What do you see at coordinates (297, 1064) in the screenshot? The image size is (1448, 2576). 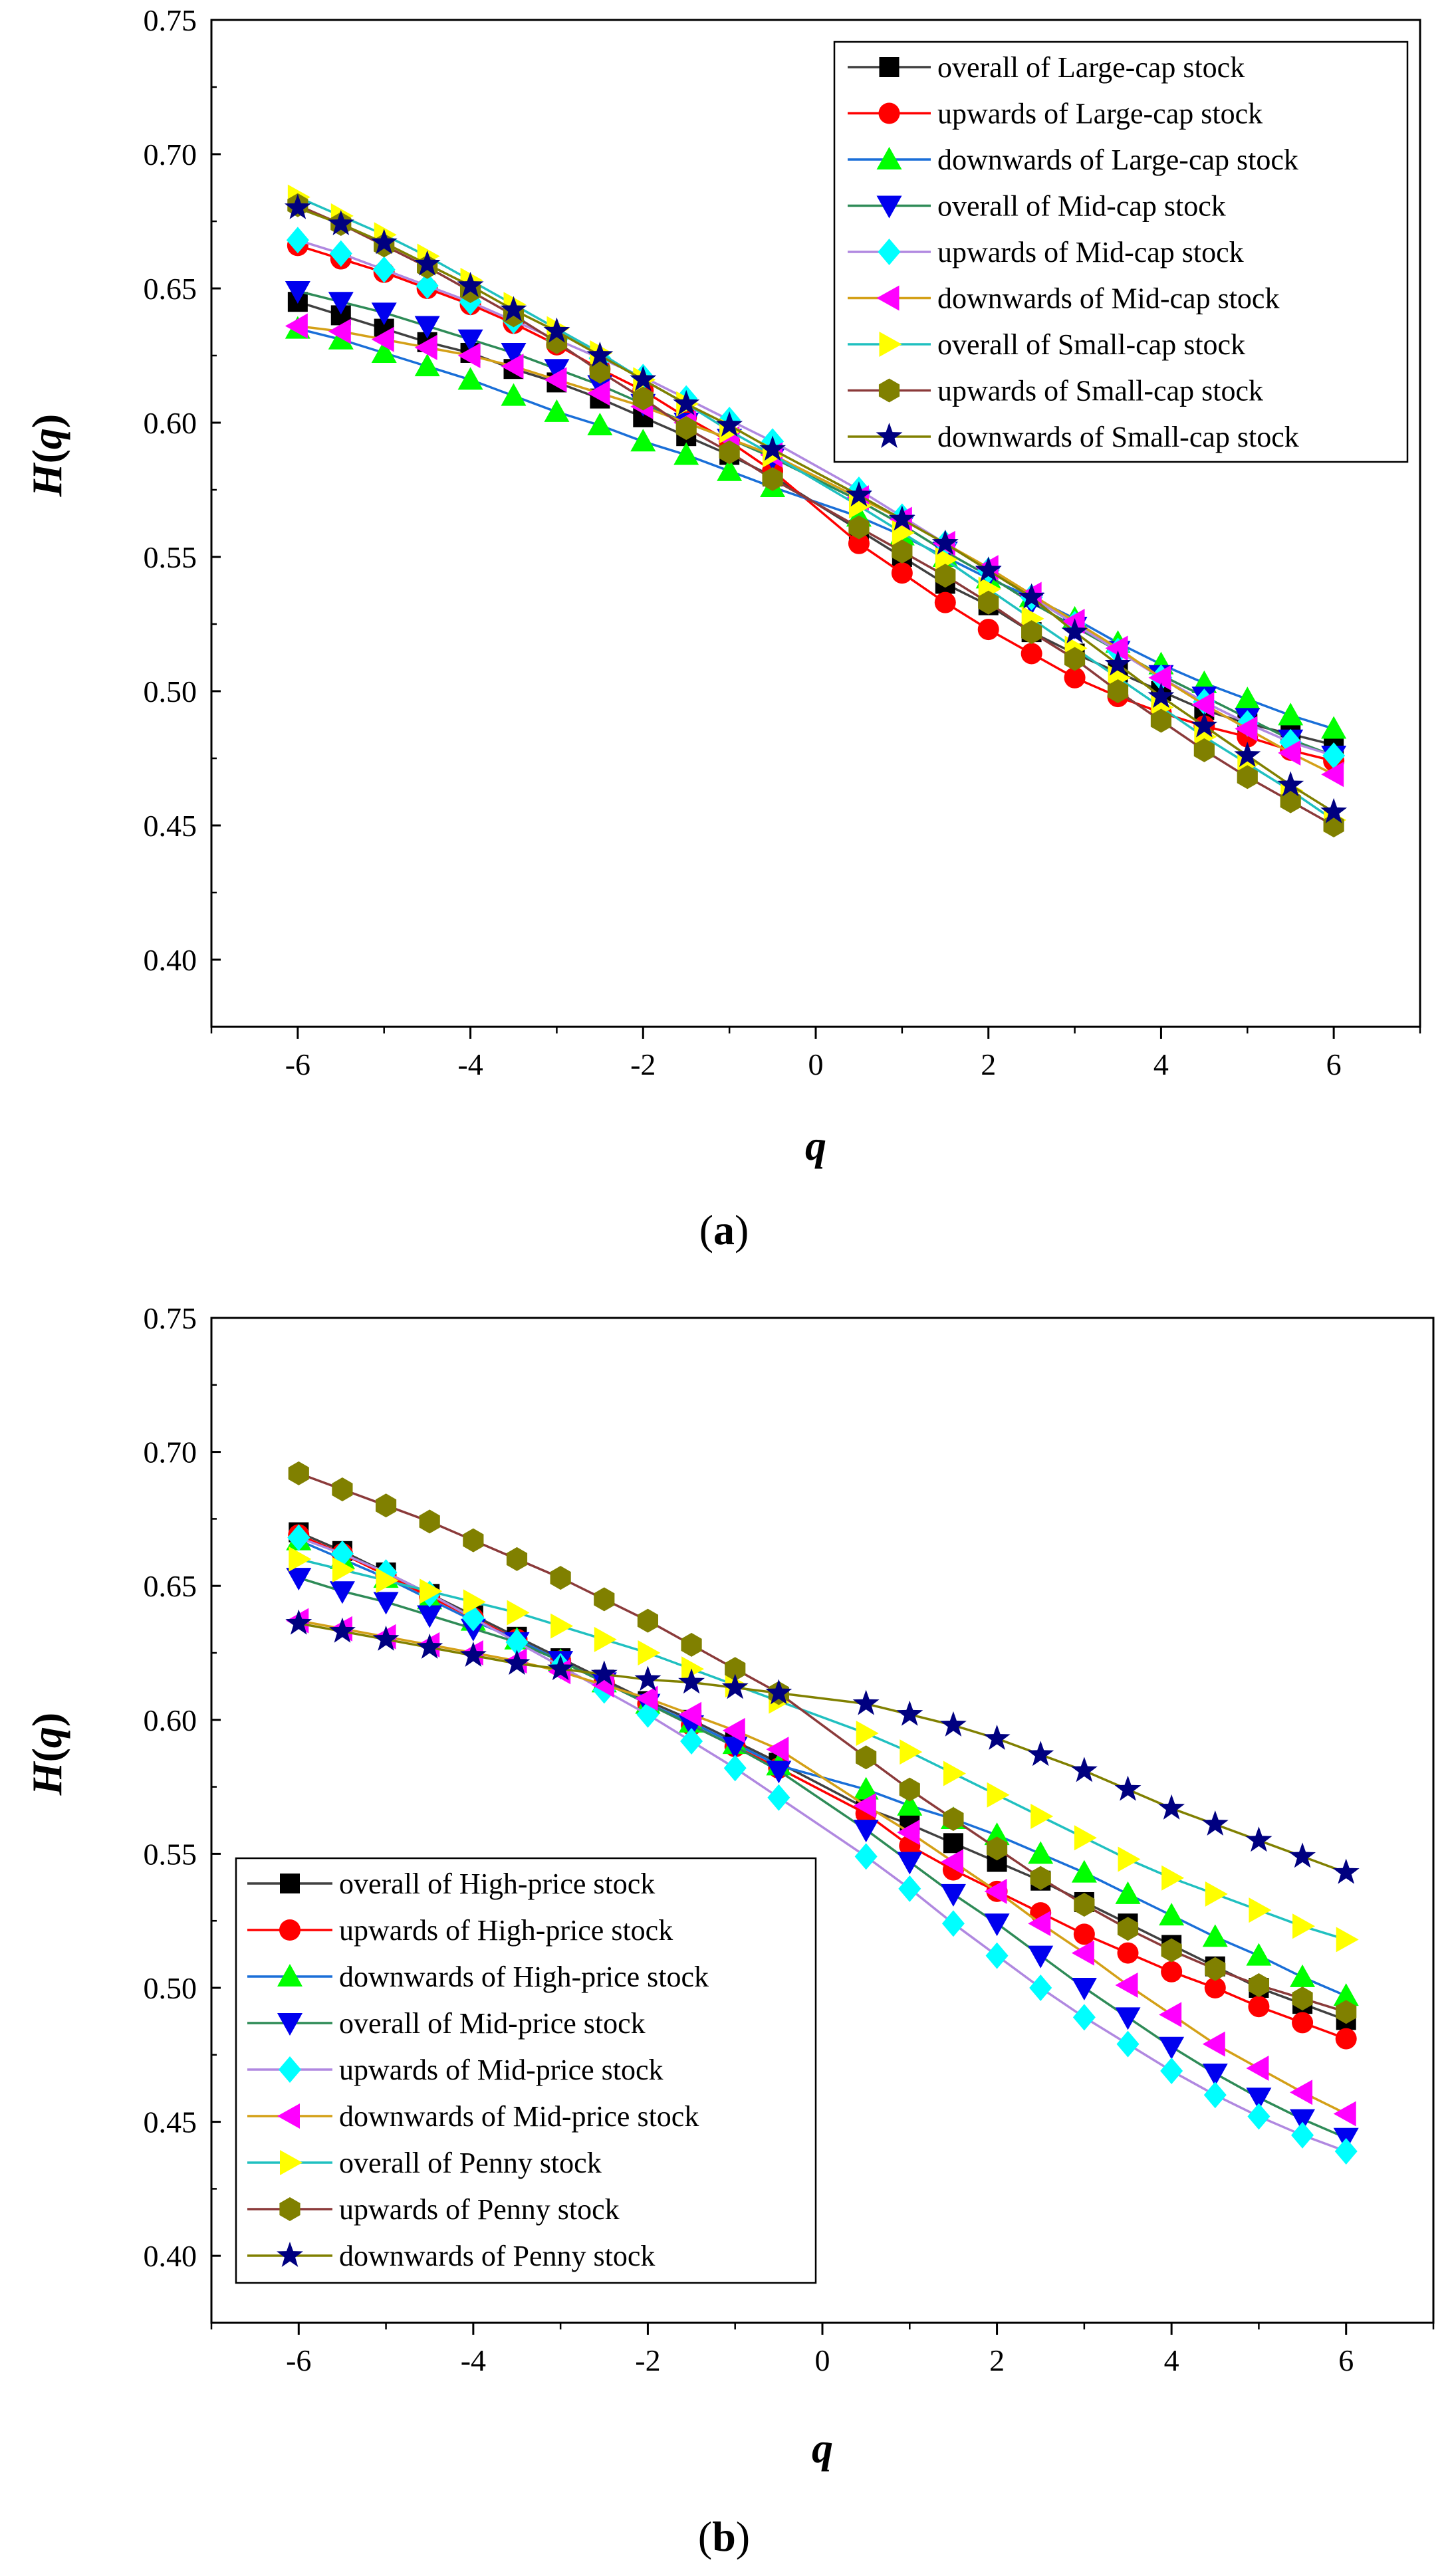 I see `x-tick-label: -6` at bounding box center [297, 1064].